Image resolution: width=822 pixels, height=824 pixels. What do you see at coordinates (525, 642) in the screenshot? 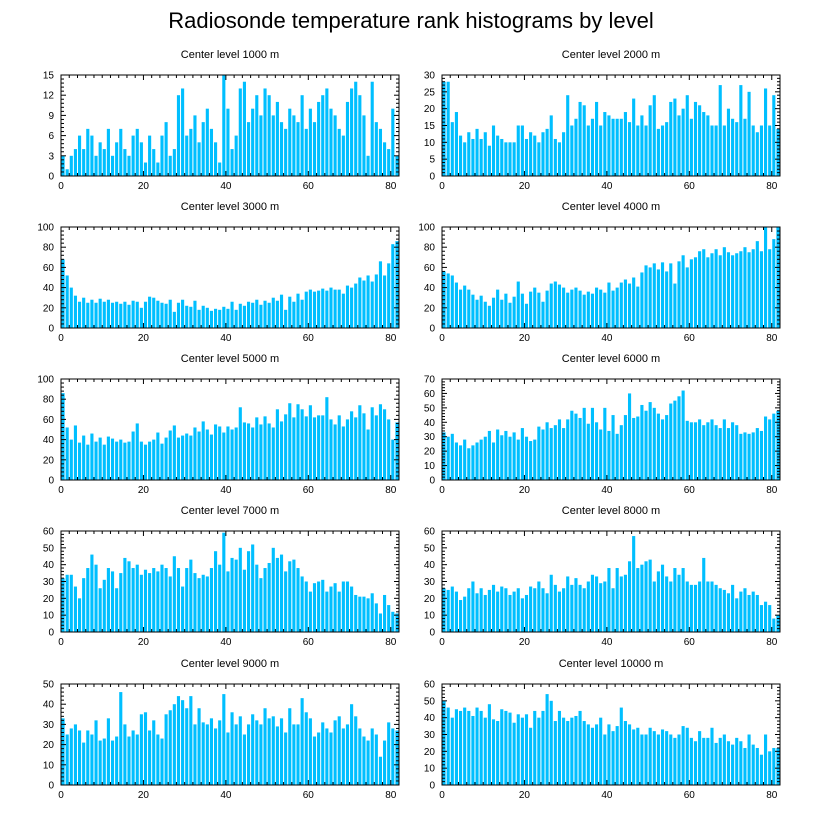
I see `x-tick-label: 20` at bounding box center [525, 642].